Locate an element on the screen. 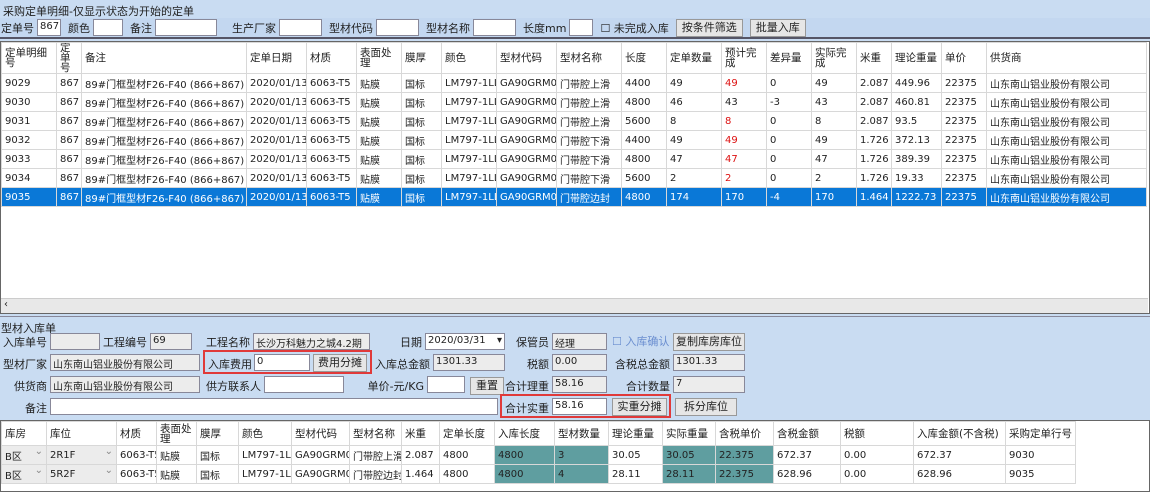 The width and height of the screenshot is (1150, 492). qty-field: 7 is located at coordinates (709, 384).